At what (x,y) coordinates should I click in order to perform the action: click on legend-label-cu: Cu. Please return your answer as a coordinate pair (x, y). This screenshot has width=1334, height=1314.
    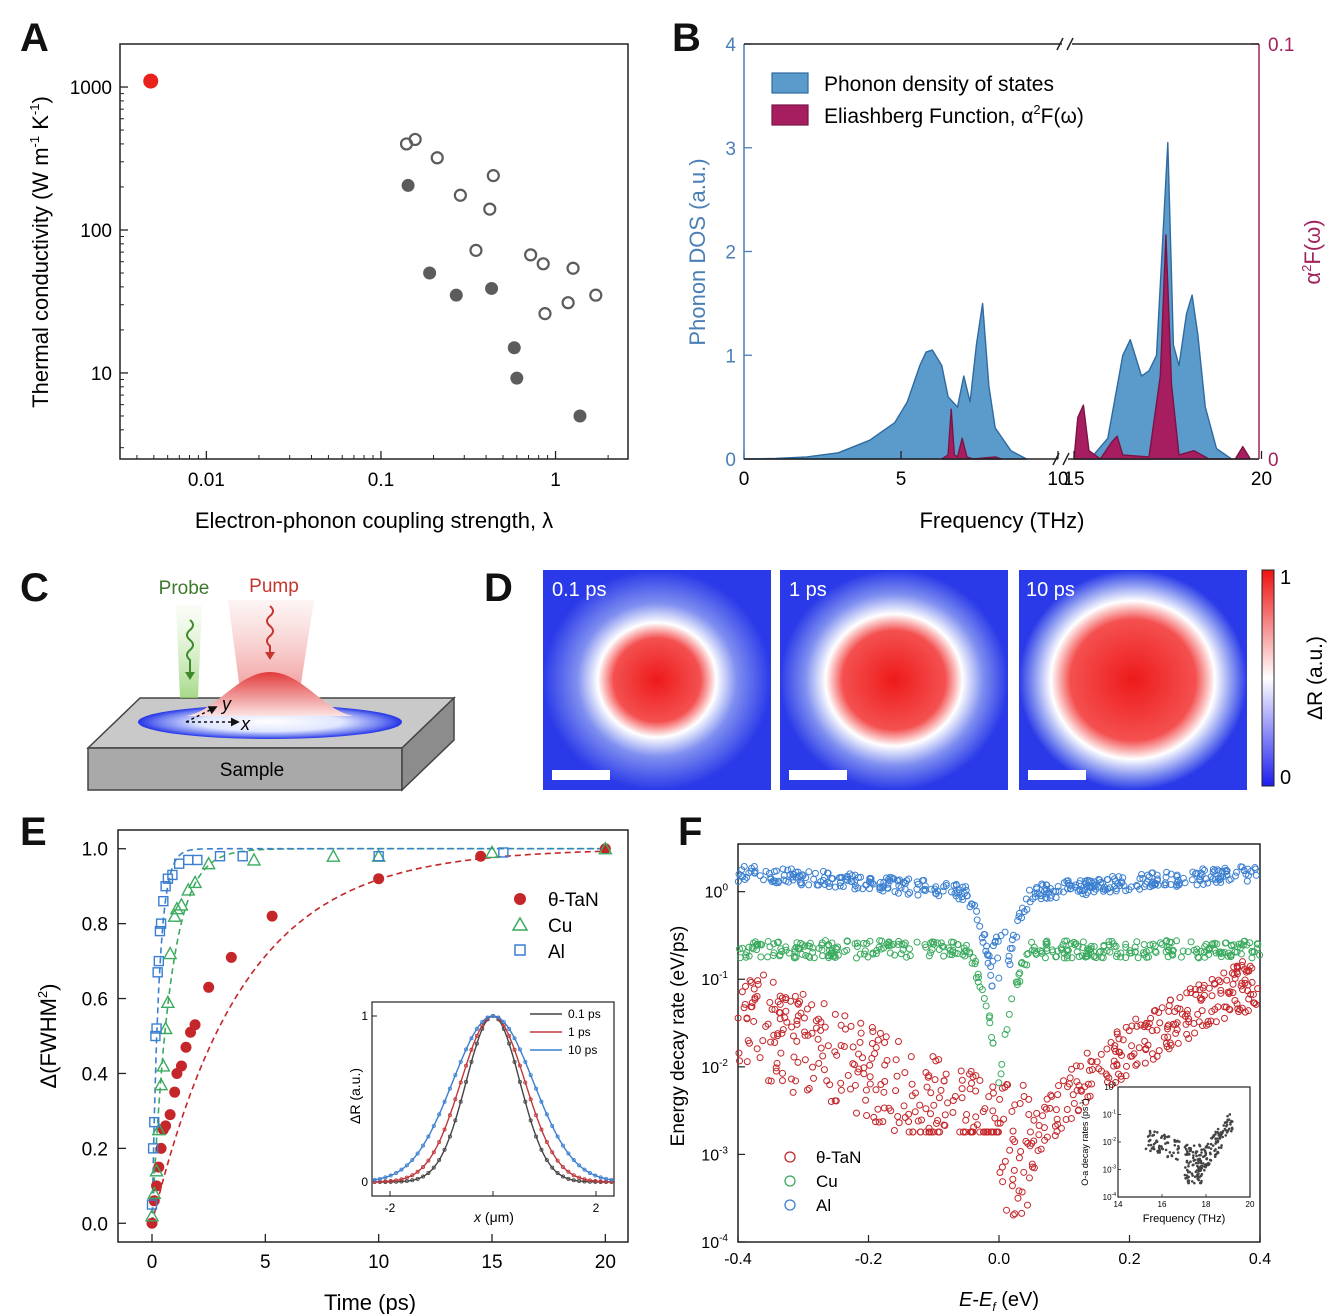
    Looking at the image, I should click on (560, 926).